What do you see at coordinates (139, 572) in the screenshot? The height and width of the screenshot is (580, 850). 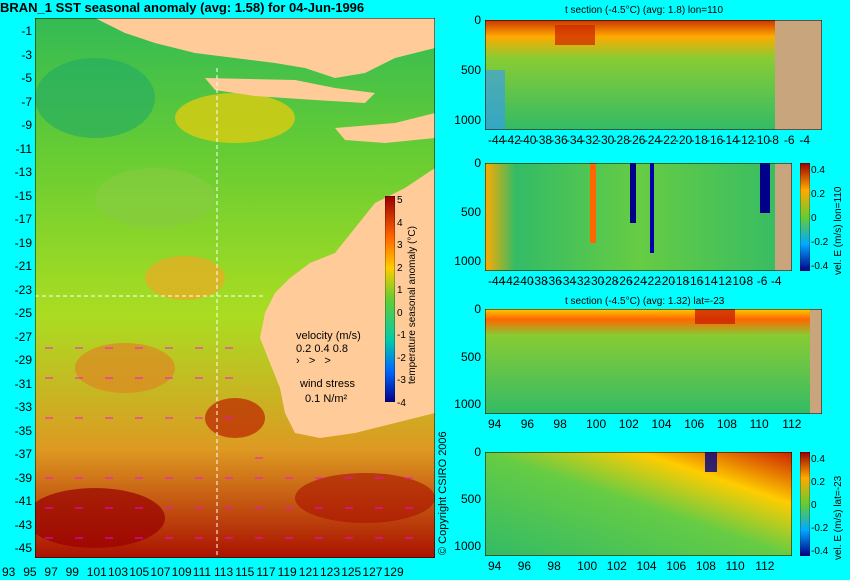 I see `map-x-tick: 105` at bounding box center [139, 572].